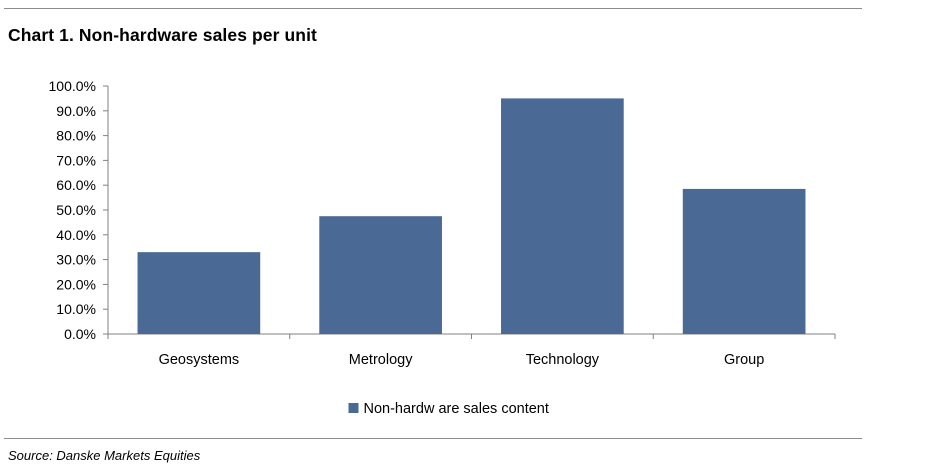  I want to click on x-tick-label: Group, so click(744, 360).